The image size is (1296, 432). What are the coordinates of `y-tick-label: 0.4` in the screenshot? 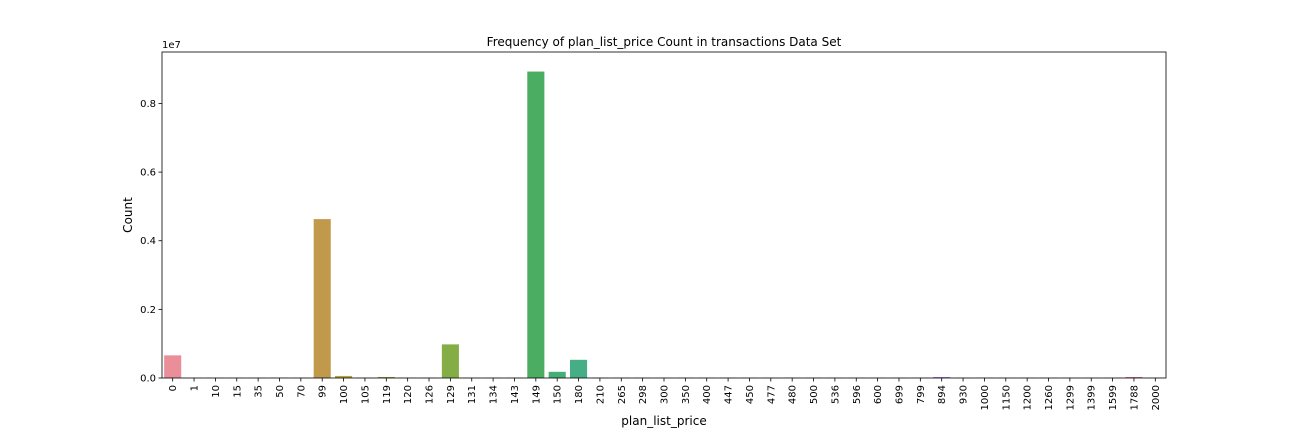 It's located at (148, 241).